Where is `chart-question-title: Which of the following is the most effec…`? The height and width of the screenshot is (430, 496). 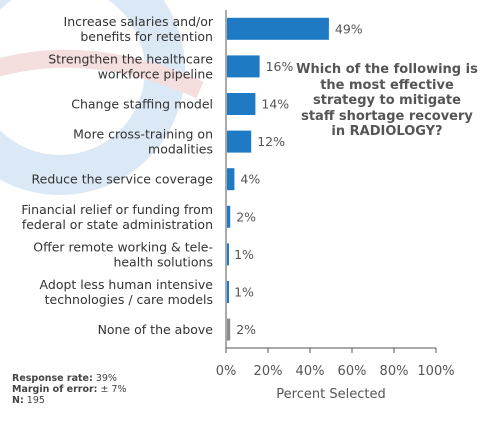
chart-question-title: Which of the following is the most effec… is located at coordinates (387, 100).